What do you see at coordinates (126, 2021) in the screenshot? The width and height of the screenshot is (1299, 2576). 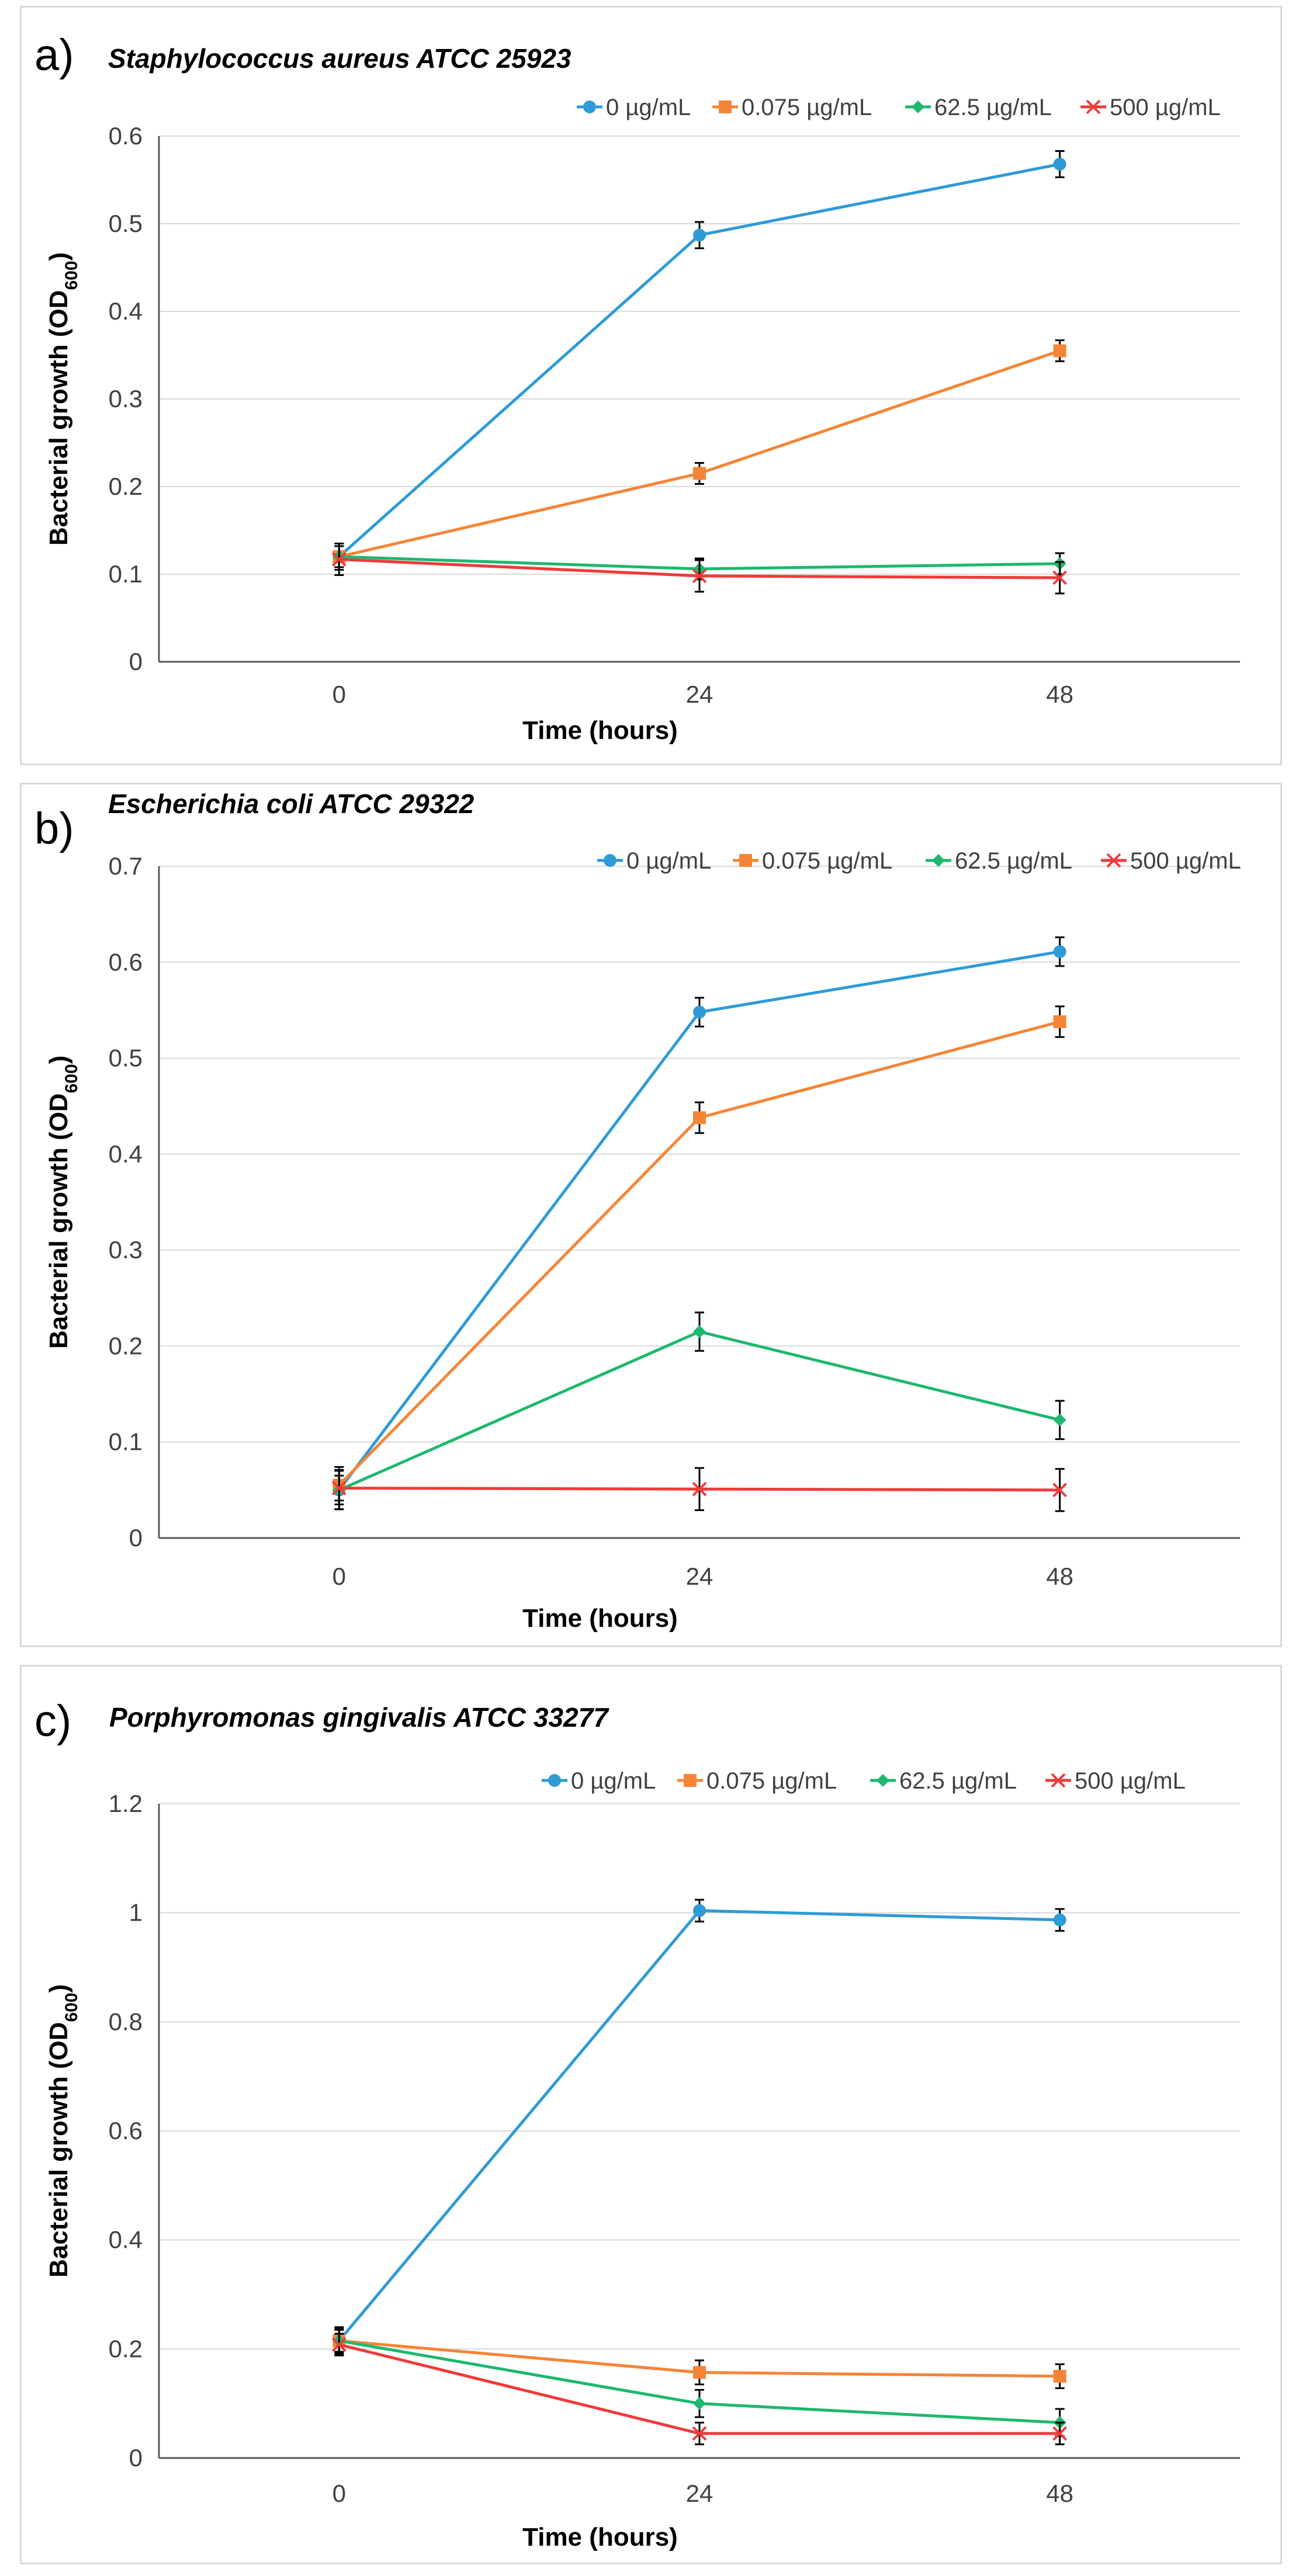 I see `y-tick-label: 0.8` at bounding box center [126, 2021].